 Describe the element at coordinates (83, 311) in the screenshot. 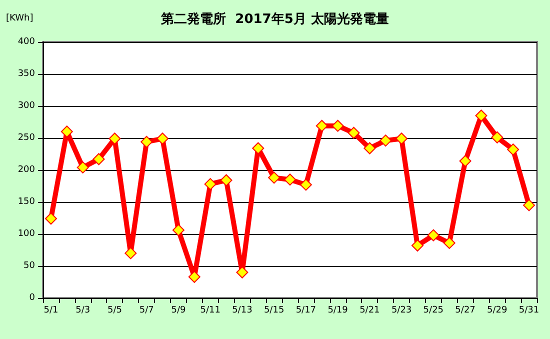

I see `x-tick-label: 5/3` at that location.